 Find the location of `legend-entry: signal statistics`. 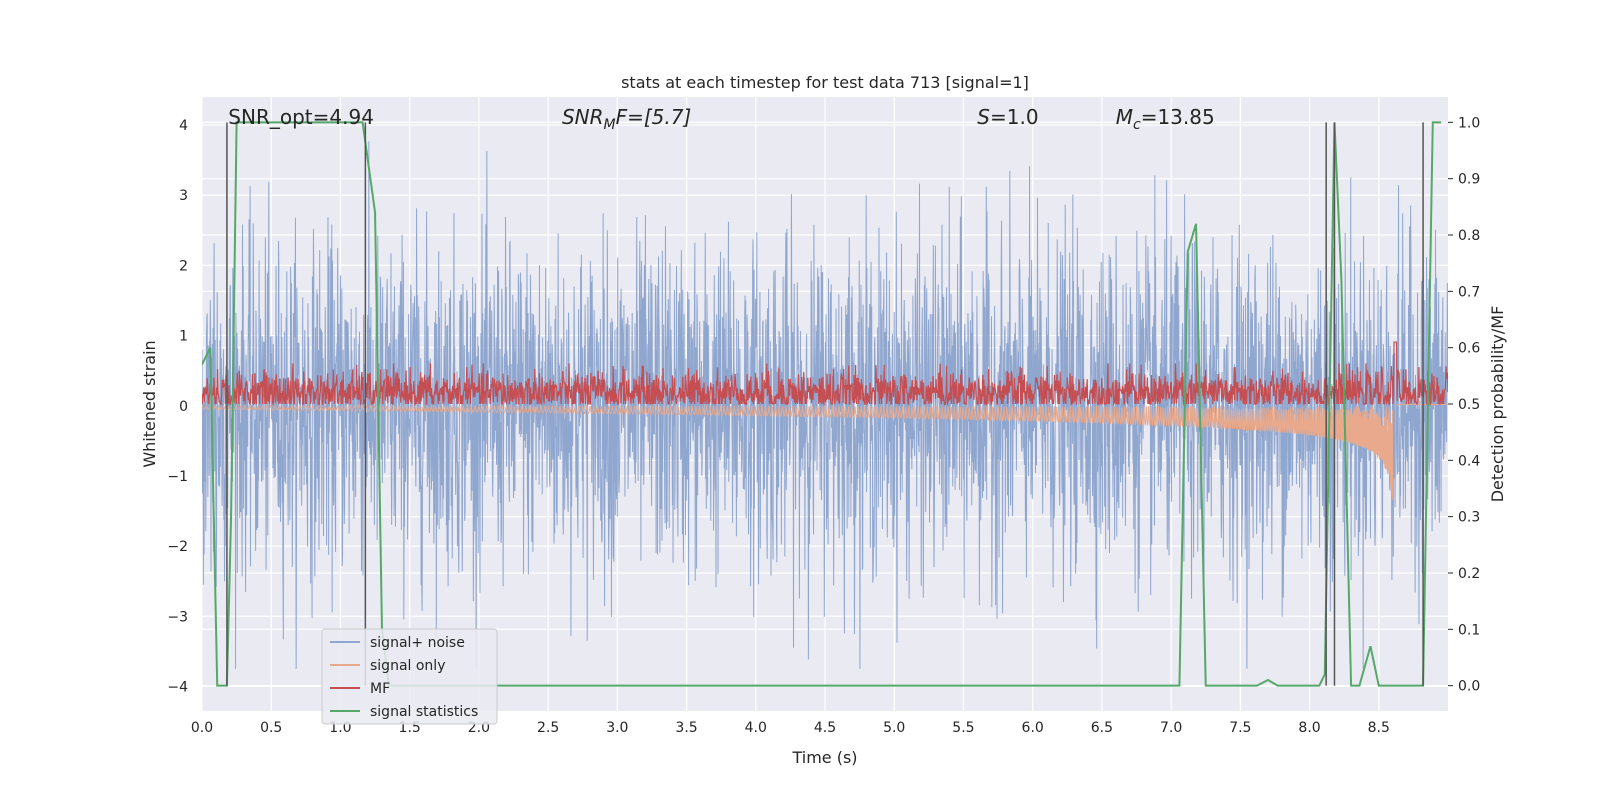

legend-entry: signal statistics is located at coordinates (424, 712).